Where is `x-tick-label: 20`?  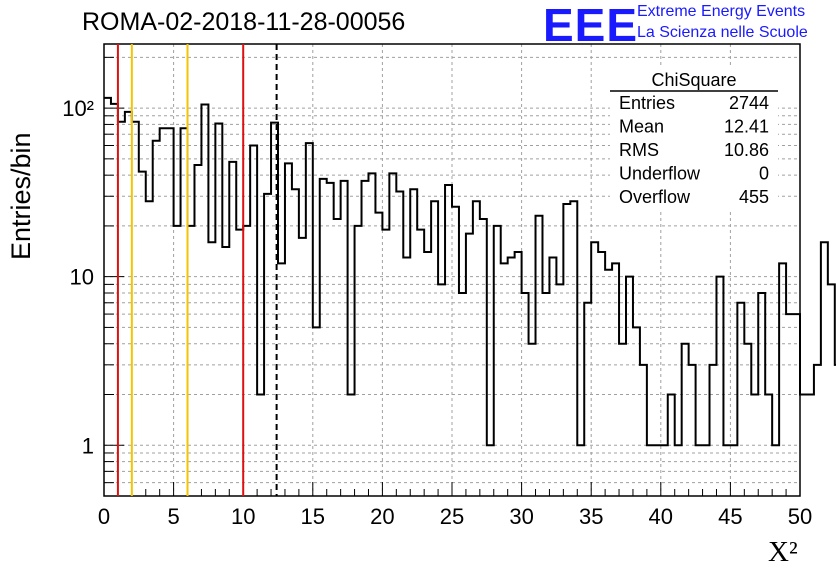
x-tick-label: 20 is located at coordinates (382, 516).